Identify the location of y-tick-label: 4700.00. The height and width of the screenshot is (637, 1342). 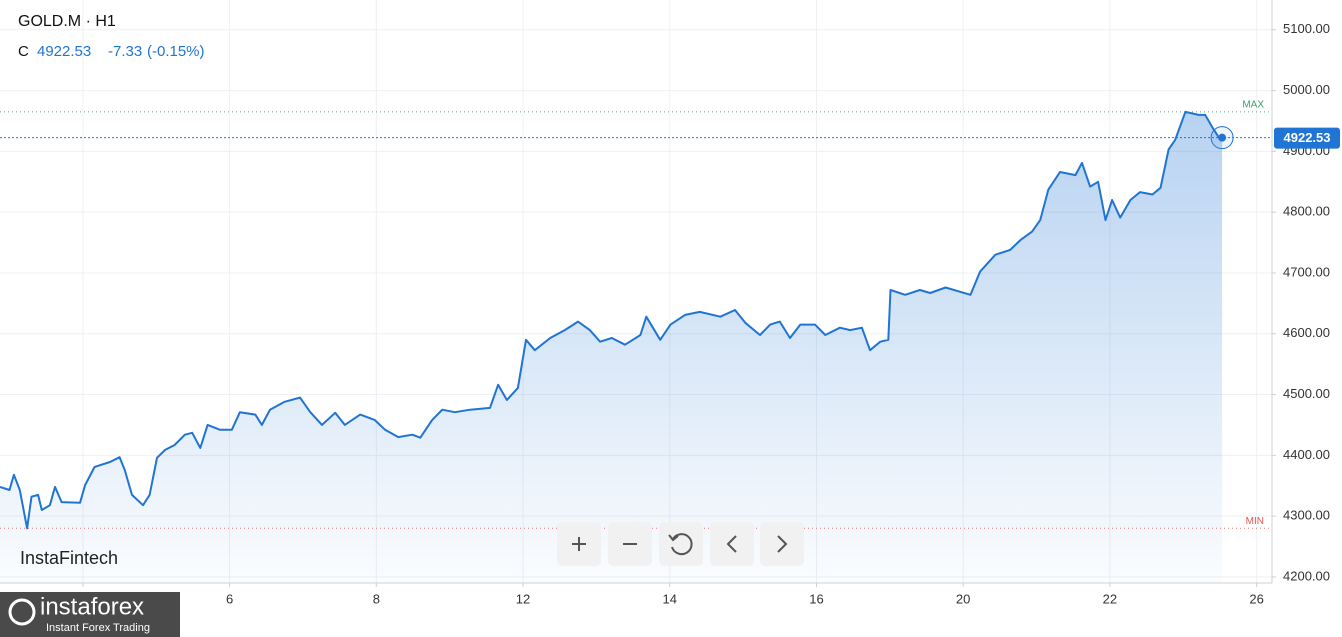
(1306, 271).